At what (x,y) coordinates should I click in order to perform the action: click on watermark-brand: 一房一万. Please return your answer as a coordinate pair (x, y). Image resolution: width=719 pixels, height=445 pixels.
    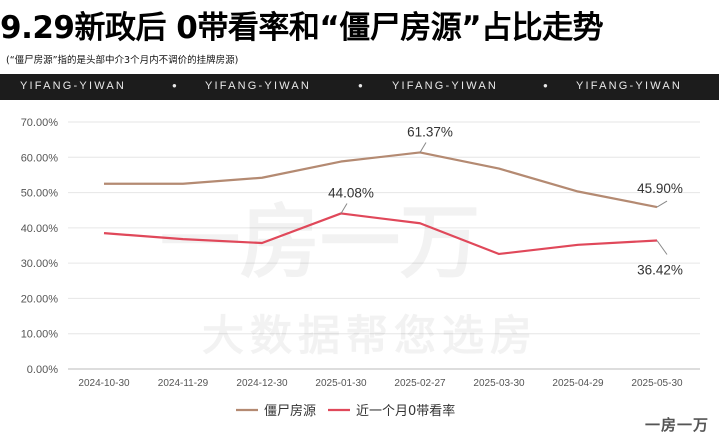
    Looking at the image, I should click on (320, 242).